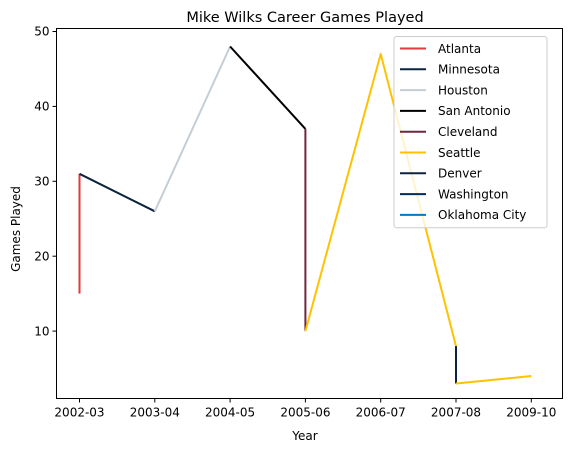 This screenshot has height=453, width=569. What do you see at coordinates (41, 256) in the screenshot?
I see `y-tick-label: 20` at bounding box center [41, 256].